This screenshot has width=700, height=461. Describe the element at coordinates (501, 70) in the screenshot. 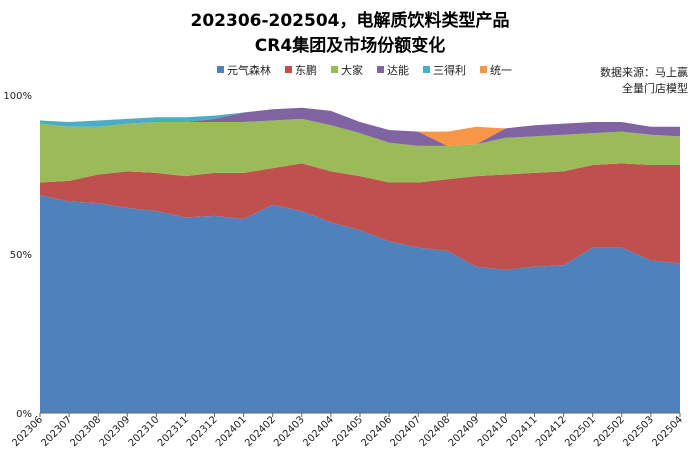

I see `legend-label-5: 统一` at that location.